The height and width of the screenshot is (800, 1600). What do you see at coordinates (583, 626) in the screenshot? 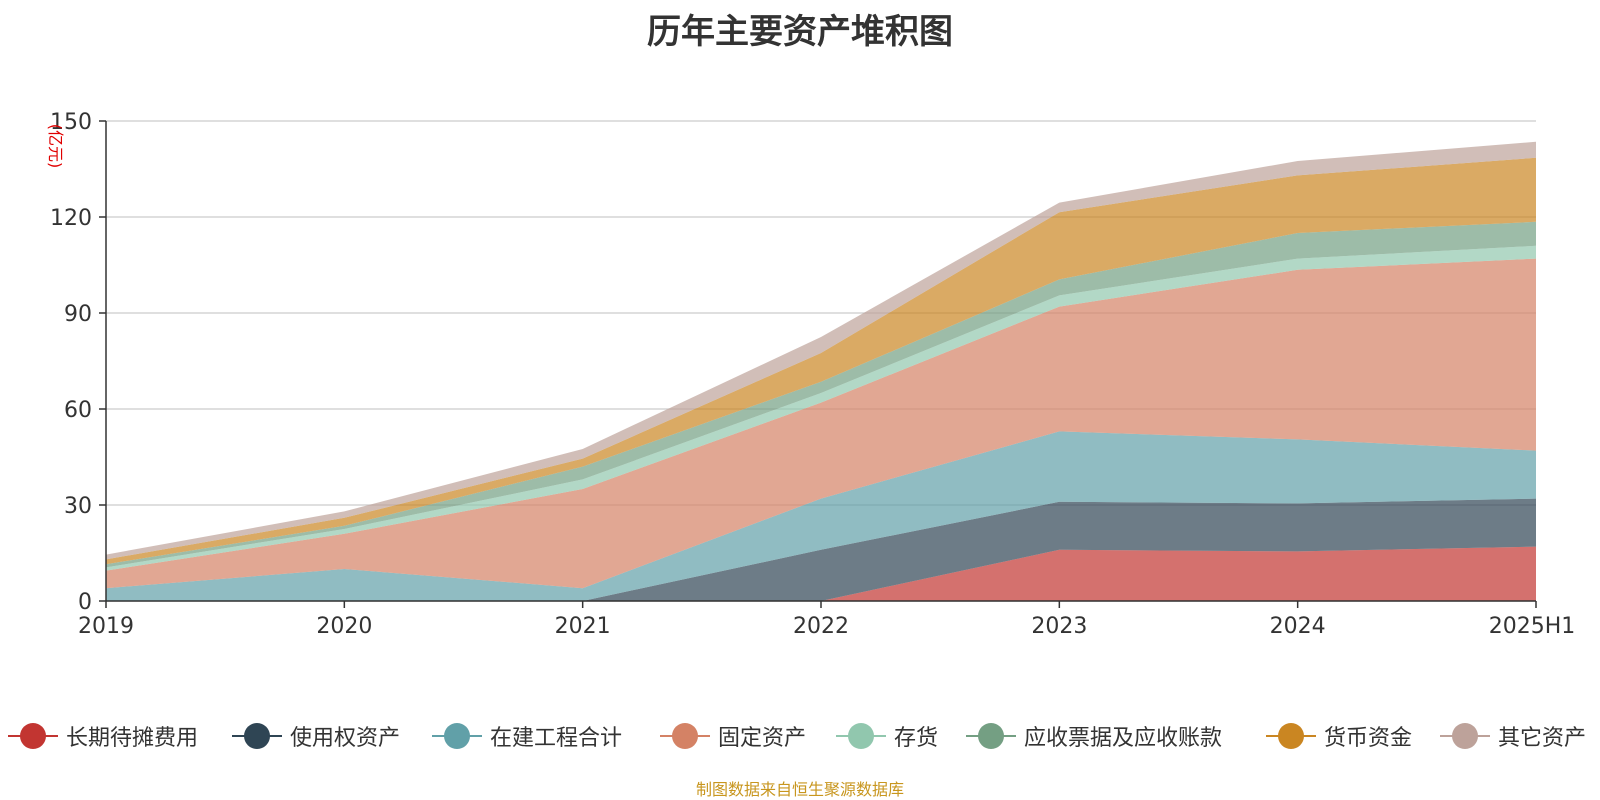
I see `x-tick-label-2: 2021` at bounding box center [583, 626].